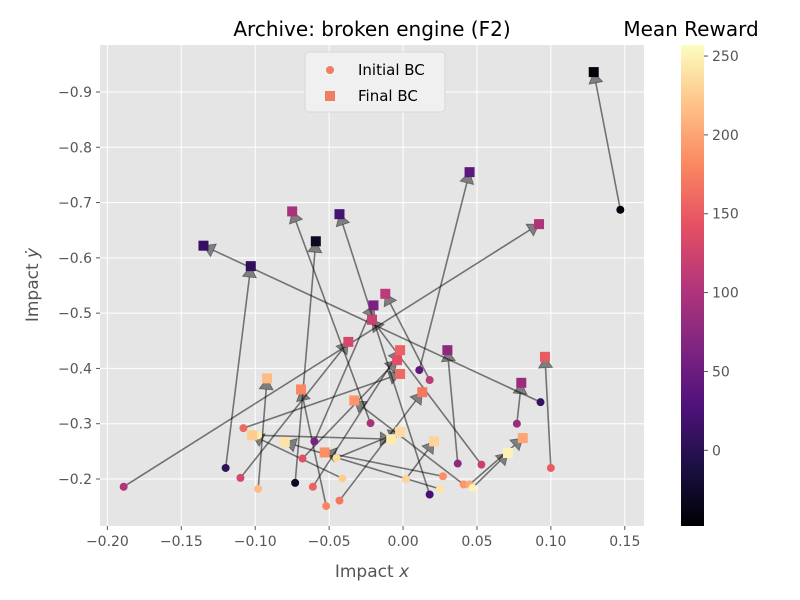  What do you see at coordinates (330, 70) in the screenshot?
I see `legend-marker-initial` at bounding box center [330, 70].